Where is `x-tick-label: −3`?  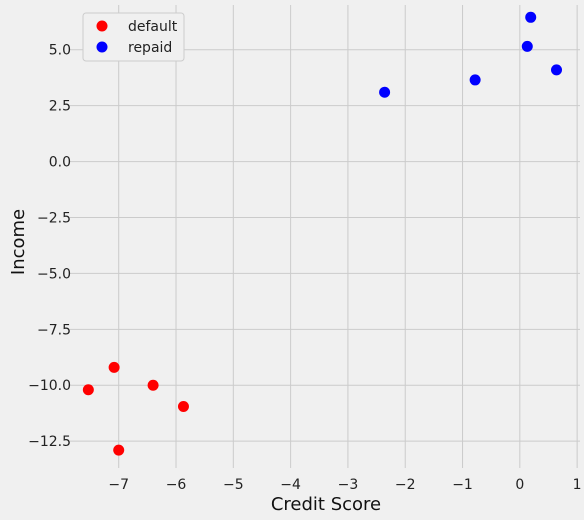 x-tick-label: −3 is located at coordinates (348, 485).